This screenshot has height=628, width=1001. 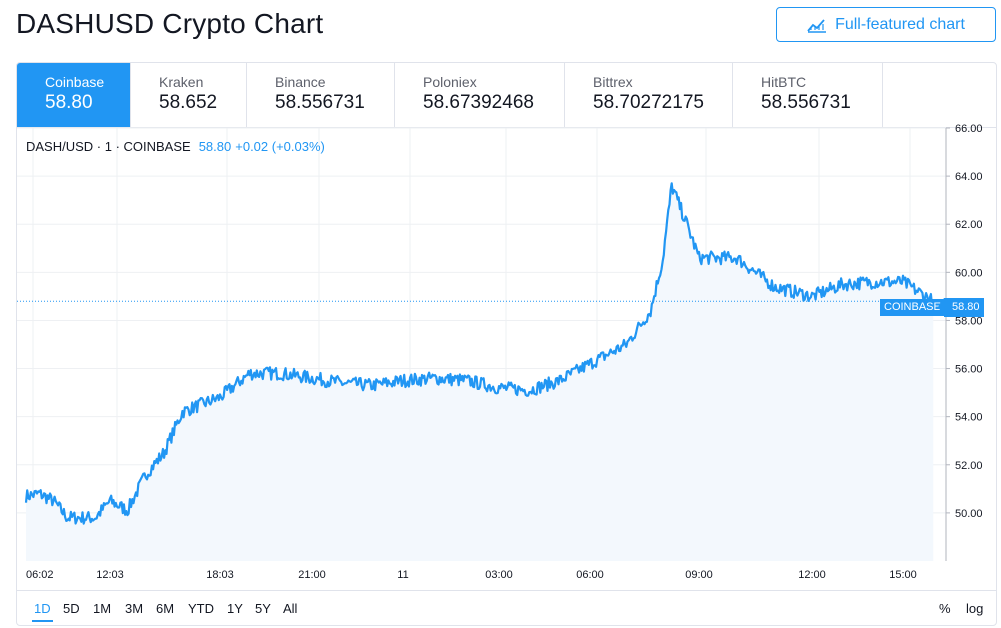 What do you see at coordinates (280, 146) in the screenshot?
I see `legend-change: +0.02 (+0.03%)` at bounding box center [280, 146].